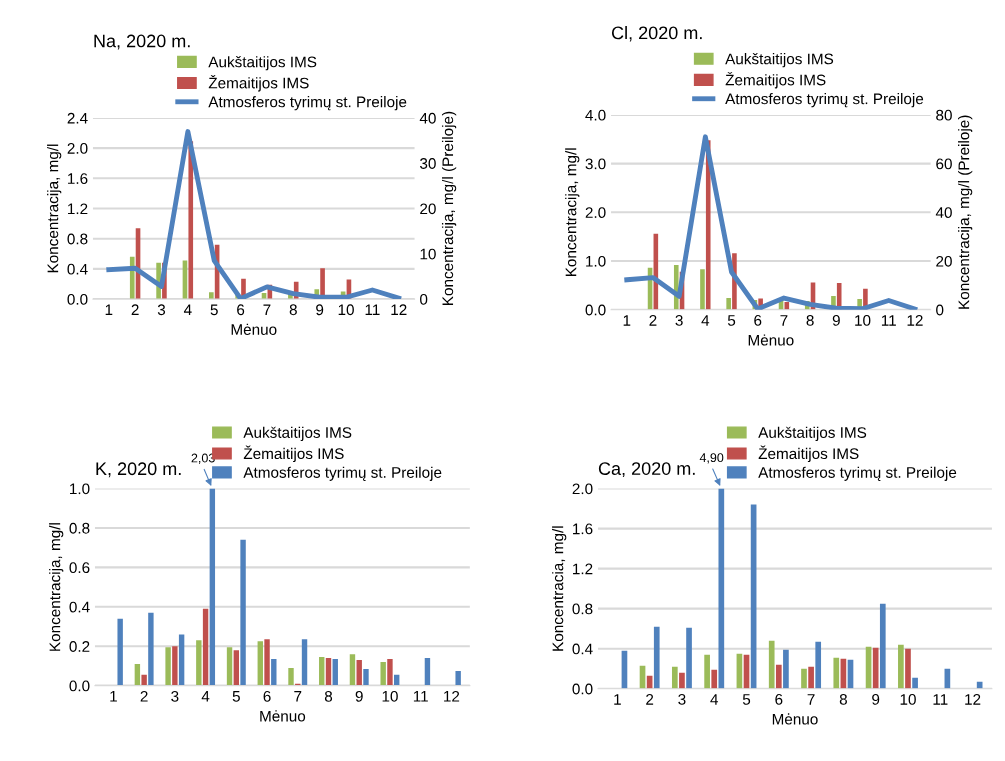 This screenshot has width=1005, height=761. Describe the element at coordinates (77, 118) in the screenshot. I see `y-tick-label: 2.4` at that location.